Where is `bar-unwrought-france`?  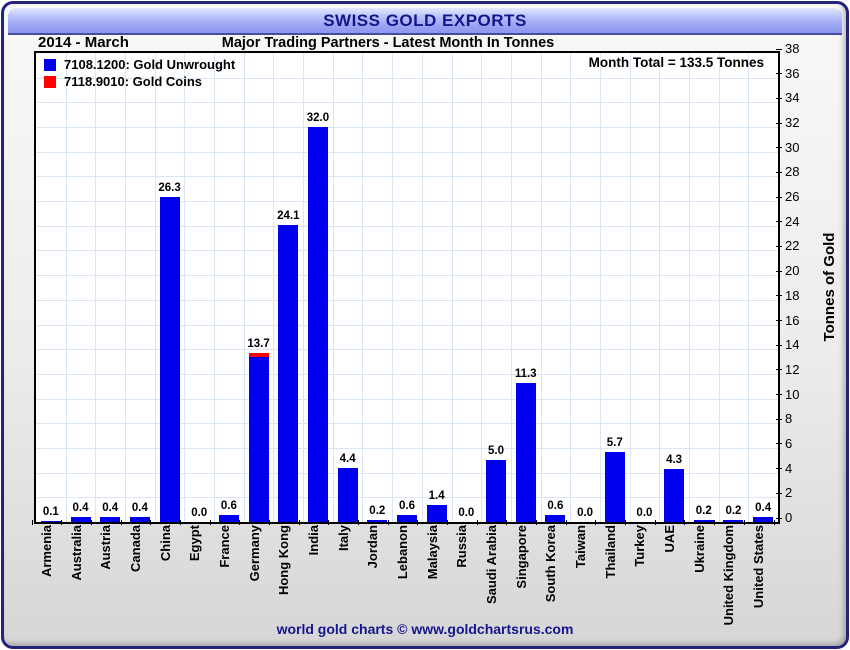 bar-unwrought-france is located at coordinates (228, 518).